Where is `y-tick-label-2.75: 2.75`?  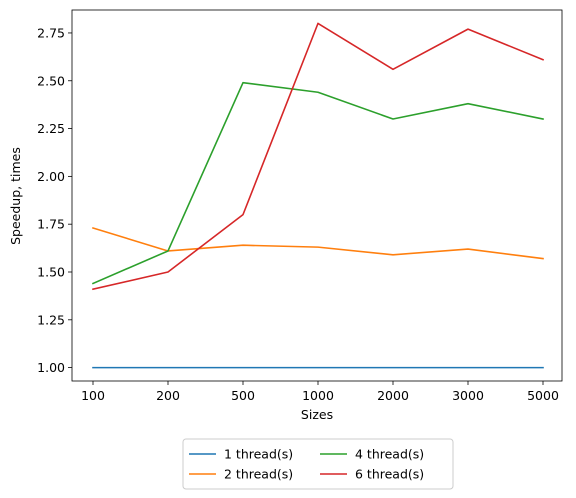
y-tick-label-2.75: 2.75 is located at coordinates (51, 32).